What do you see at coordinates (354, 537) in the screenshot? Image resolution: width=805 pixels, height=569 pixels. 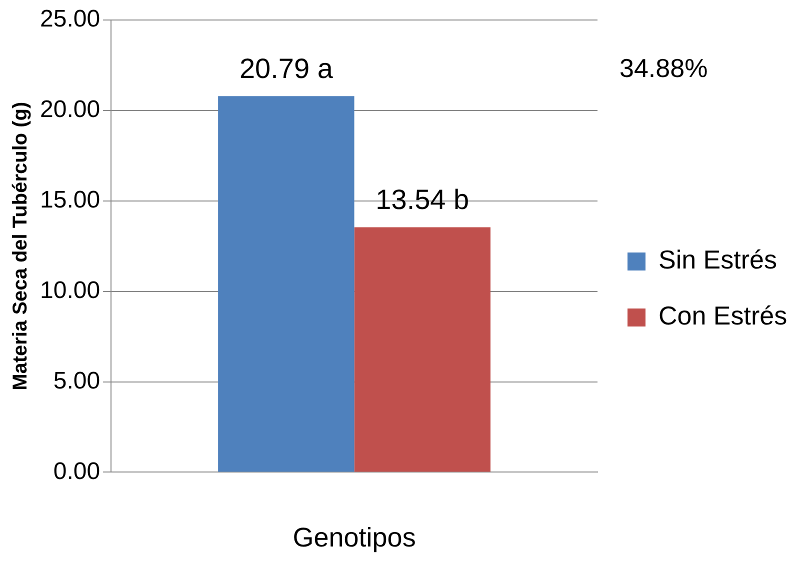 I see `x-axis-title: Genotipos` at bounding box center [354, 537].